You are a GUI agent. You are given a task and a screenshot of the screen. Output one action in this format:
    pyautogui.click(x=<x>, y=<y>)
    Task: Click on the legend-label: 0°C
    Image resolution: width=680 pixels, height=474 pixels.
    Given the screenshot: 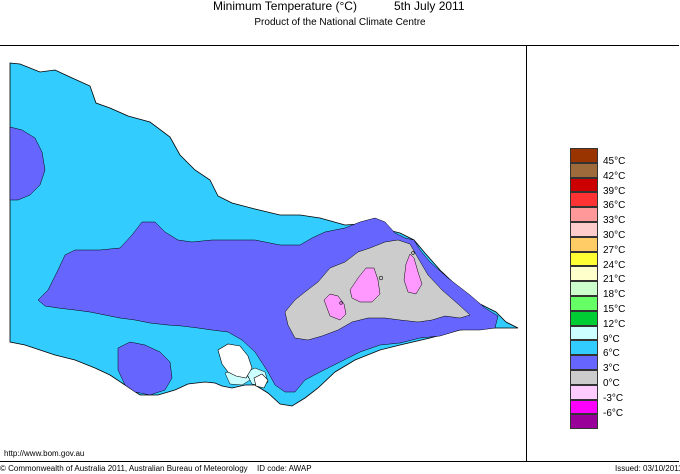 What is the action you would take?
    pyautogui.click(x=611, y=383)
    